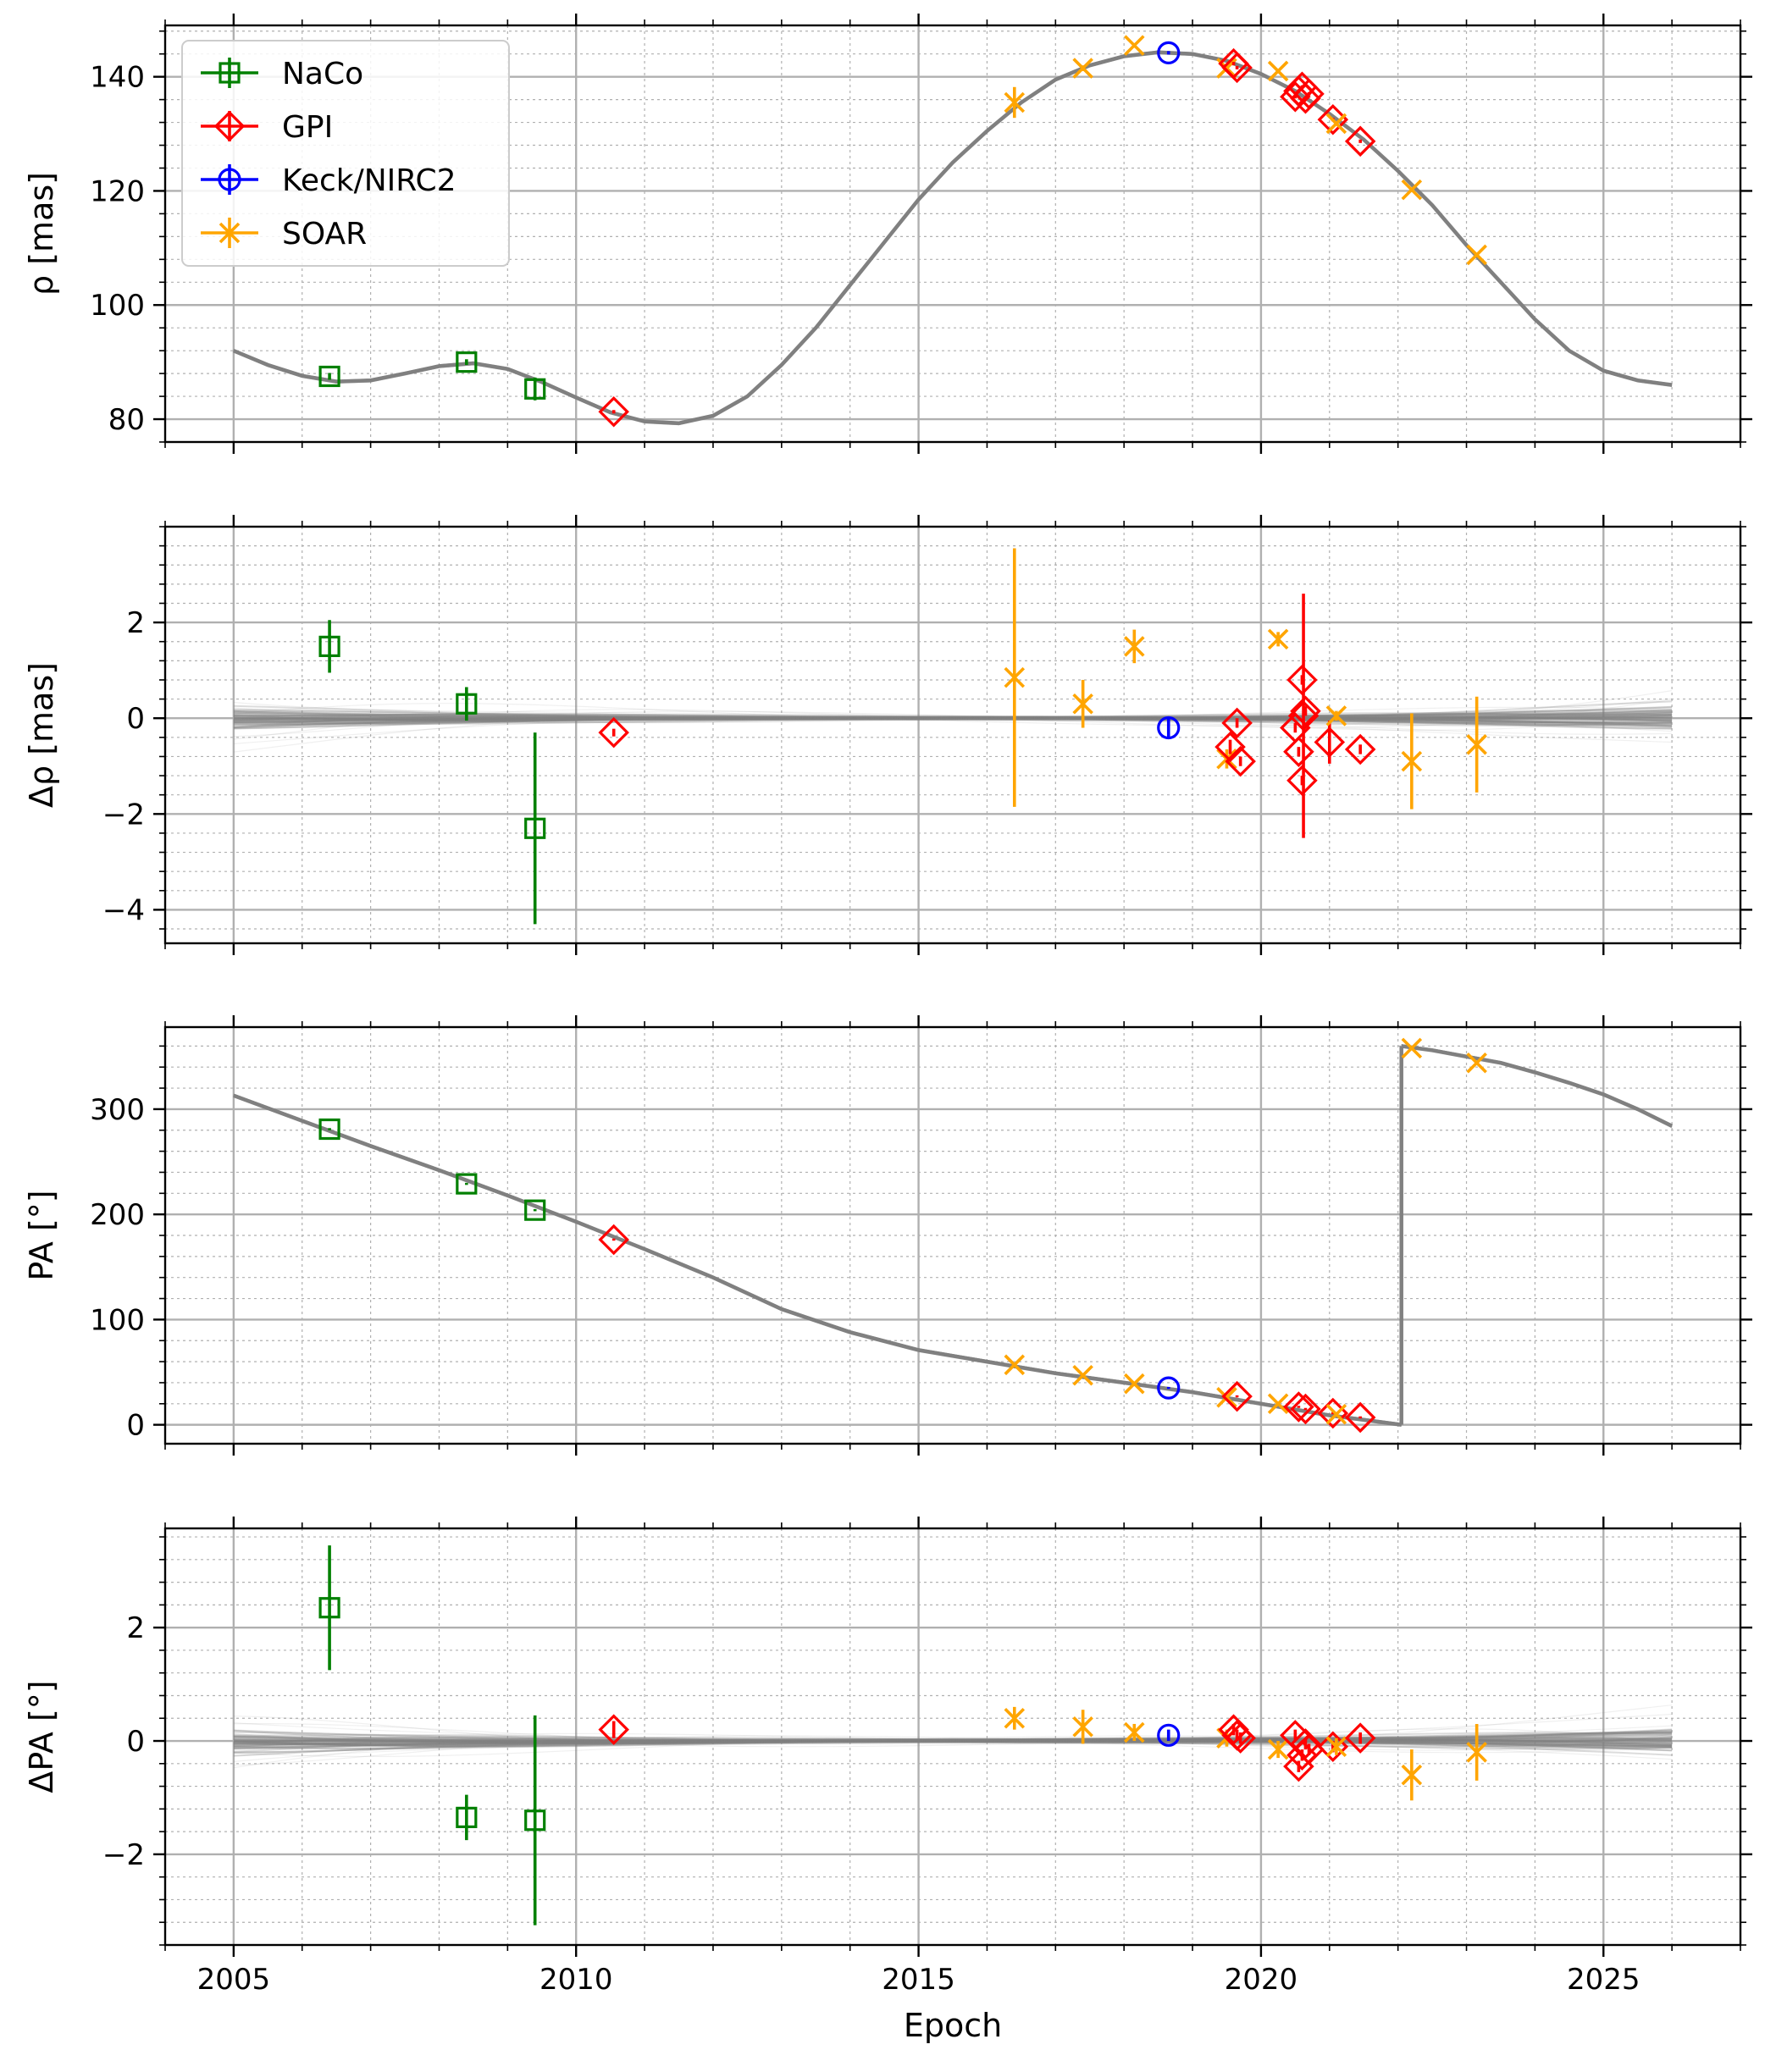  I want to click on keck-marker, so click(229, 179).